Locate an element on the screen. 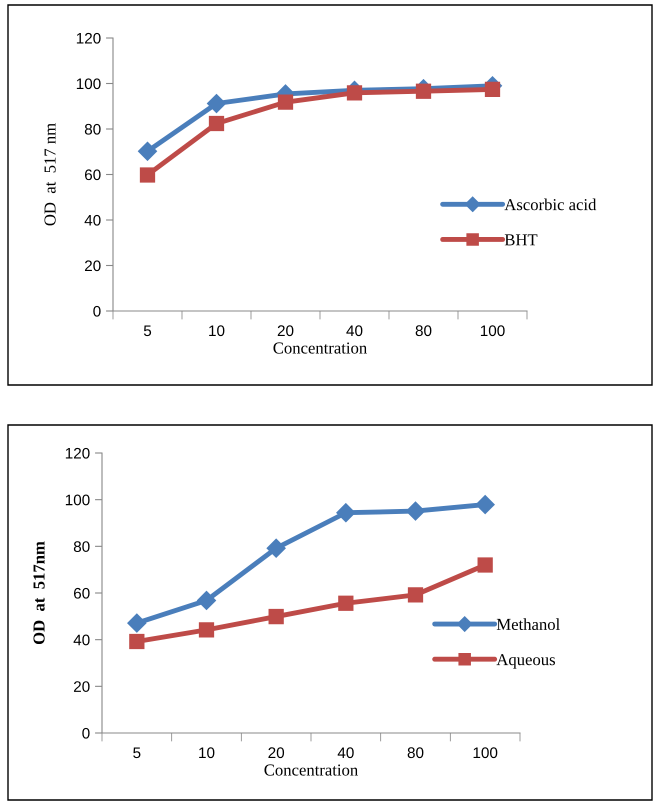 This screenshot has height=801, width=654. legend-label: Ascorbic acid is located at coordinates (550, 204).